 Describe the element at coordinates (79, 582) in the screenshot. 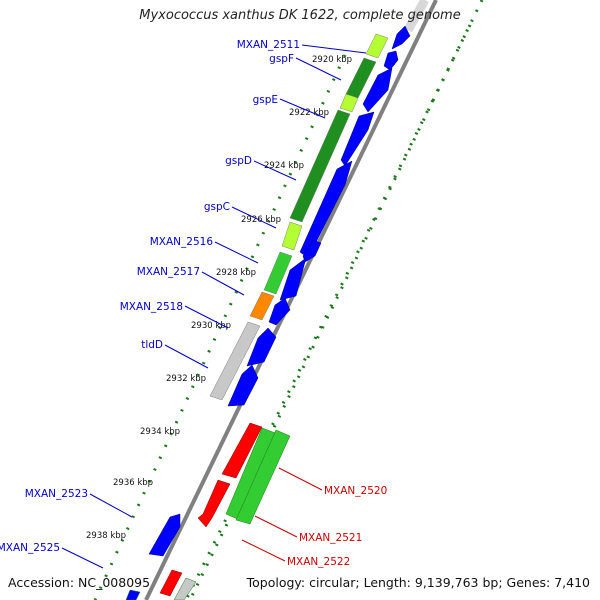

I see `accession-label: Accession: NC_008095` at that location.